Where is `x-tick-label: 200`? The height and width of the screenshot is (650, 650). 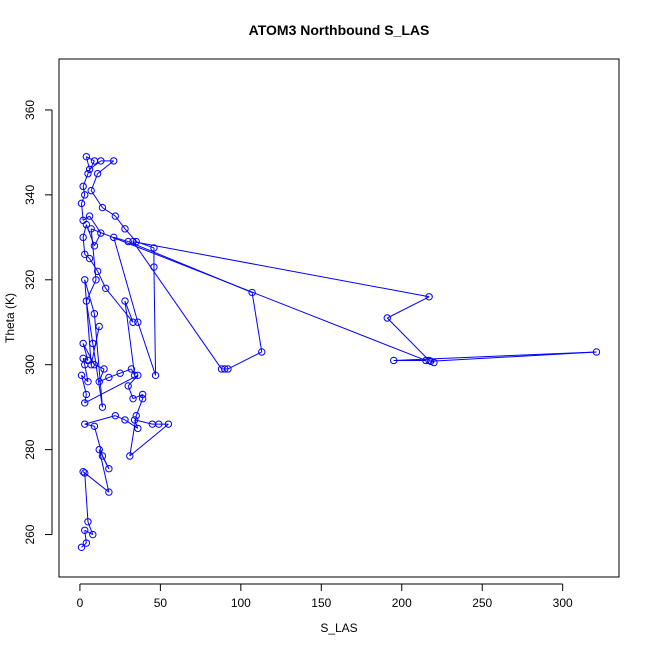
x-tick-label: 200 is located at coordinates (402, 603).